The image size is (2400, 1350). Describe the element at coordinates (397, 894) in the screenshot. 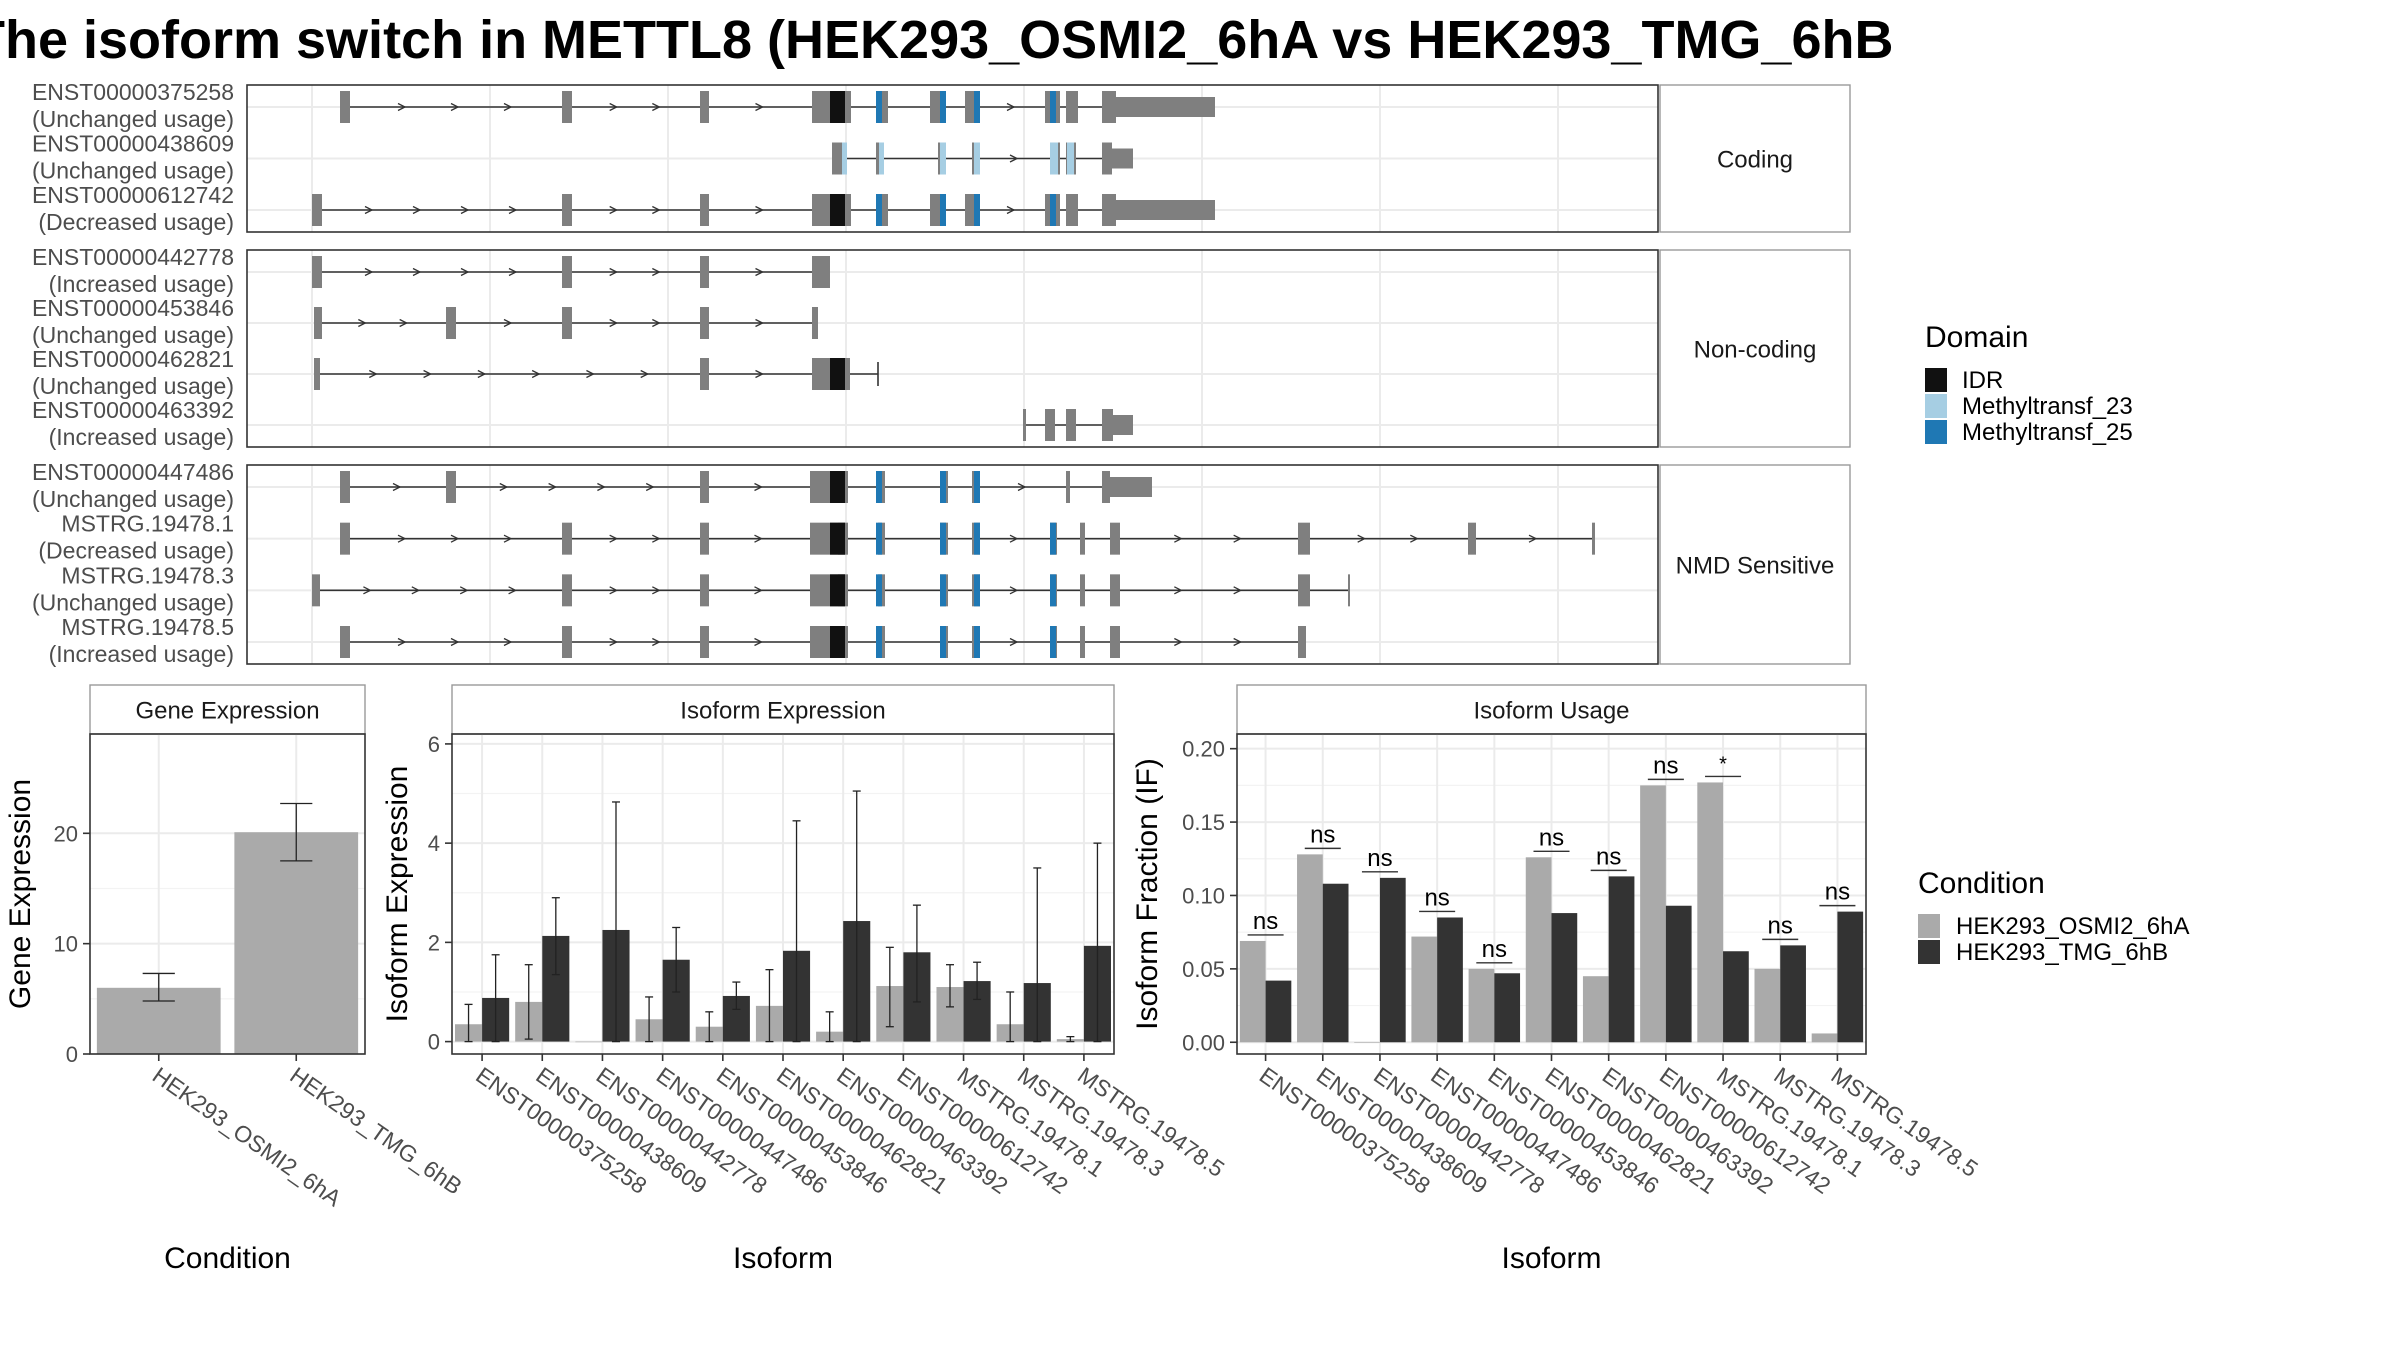

I see `y-axis-title: Isoform Expression` at that location.